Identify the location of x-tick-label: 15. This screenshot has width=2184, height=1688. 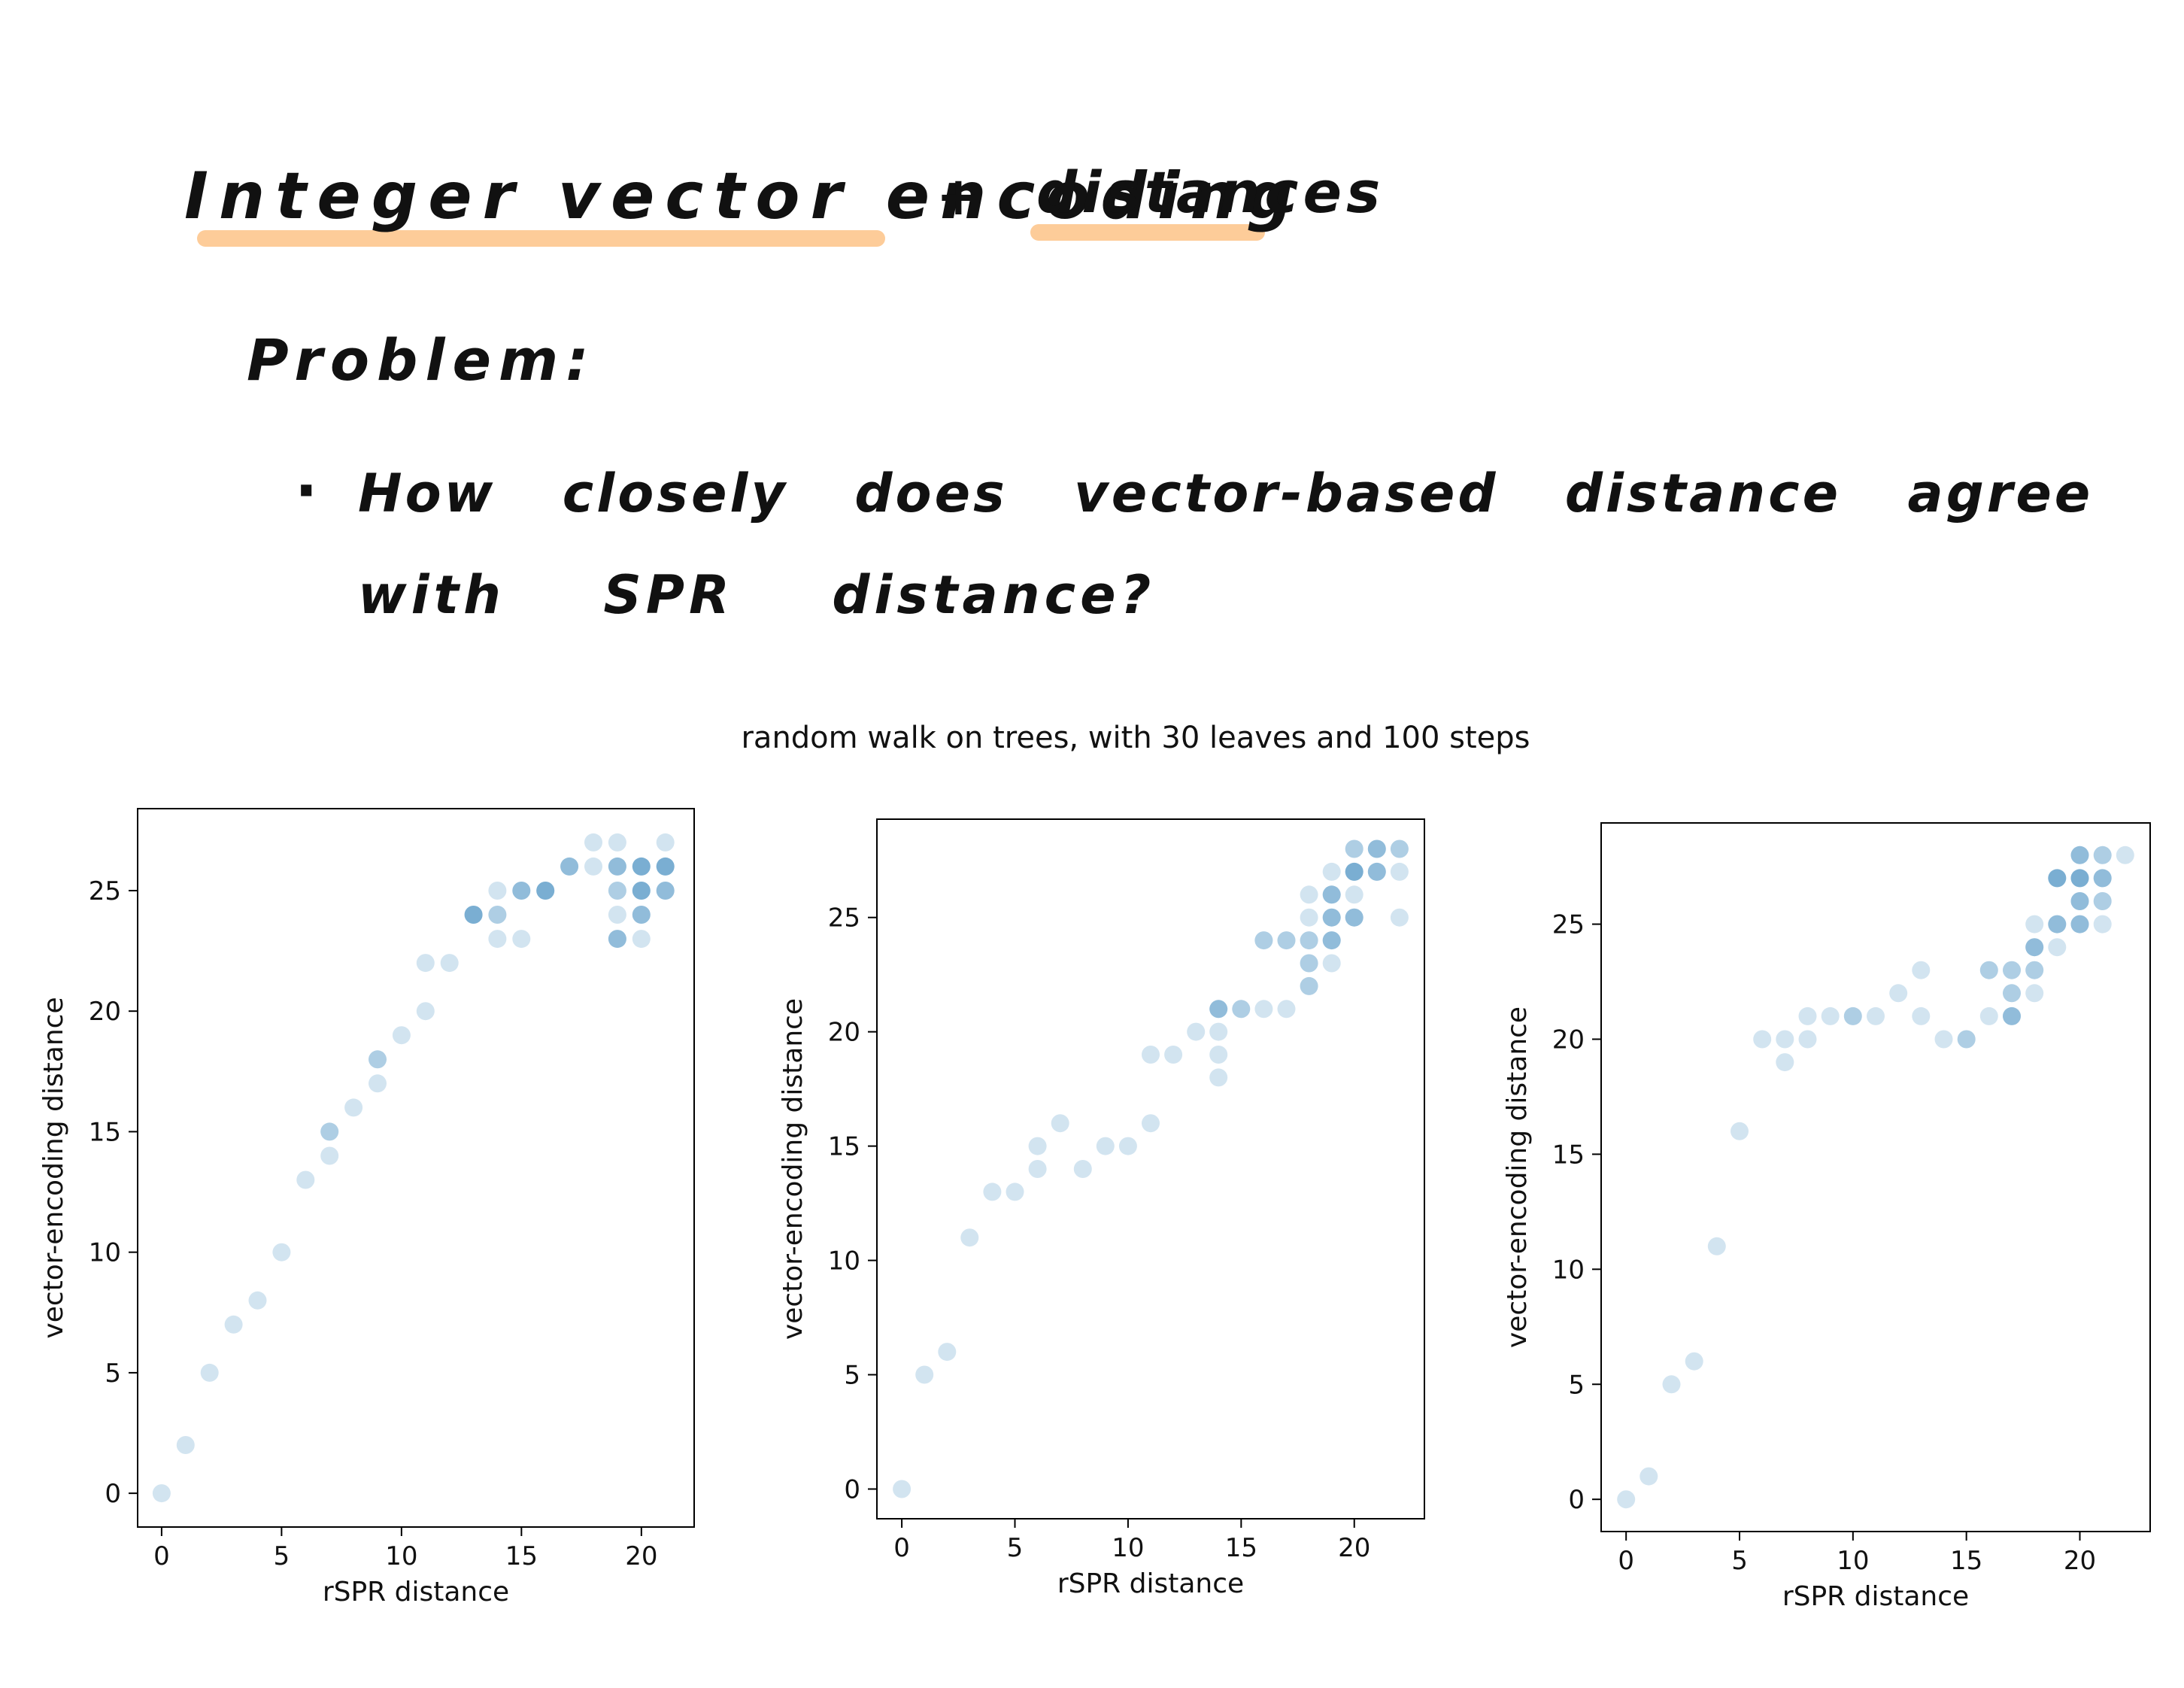
(1966, 1561).